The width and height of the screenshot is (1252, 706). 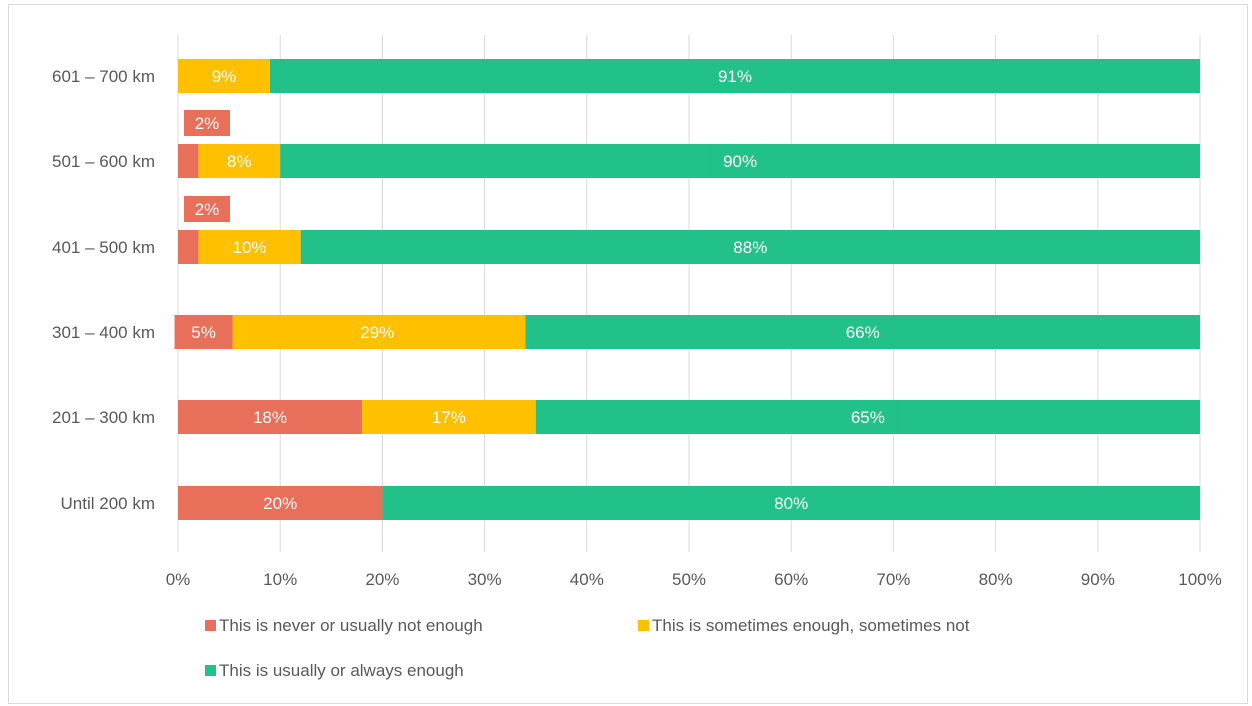 What do you see at coordinates (178, 579) in the screenshot?
I see `x-tick-label: 0%` at bounding box center [178, 579].